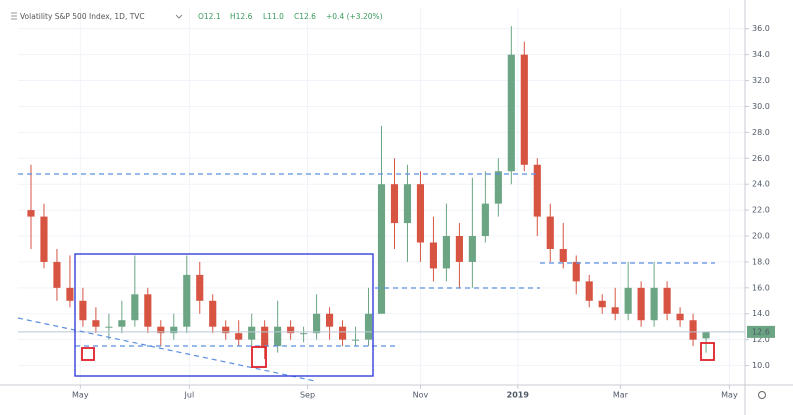  What do you see at coordinates (224, 315) in the screenshot?
I see `range-box` at bounding box center [224, 315].